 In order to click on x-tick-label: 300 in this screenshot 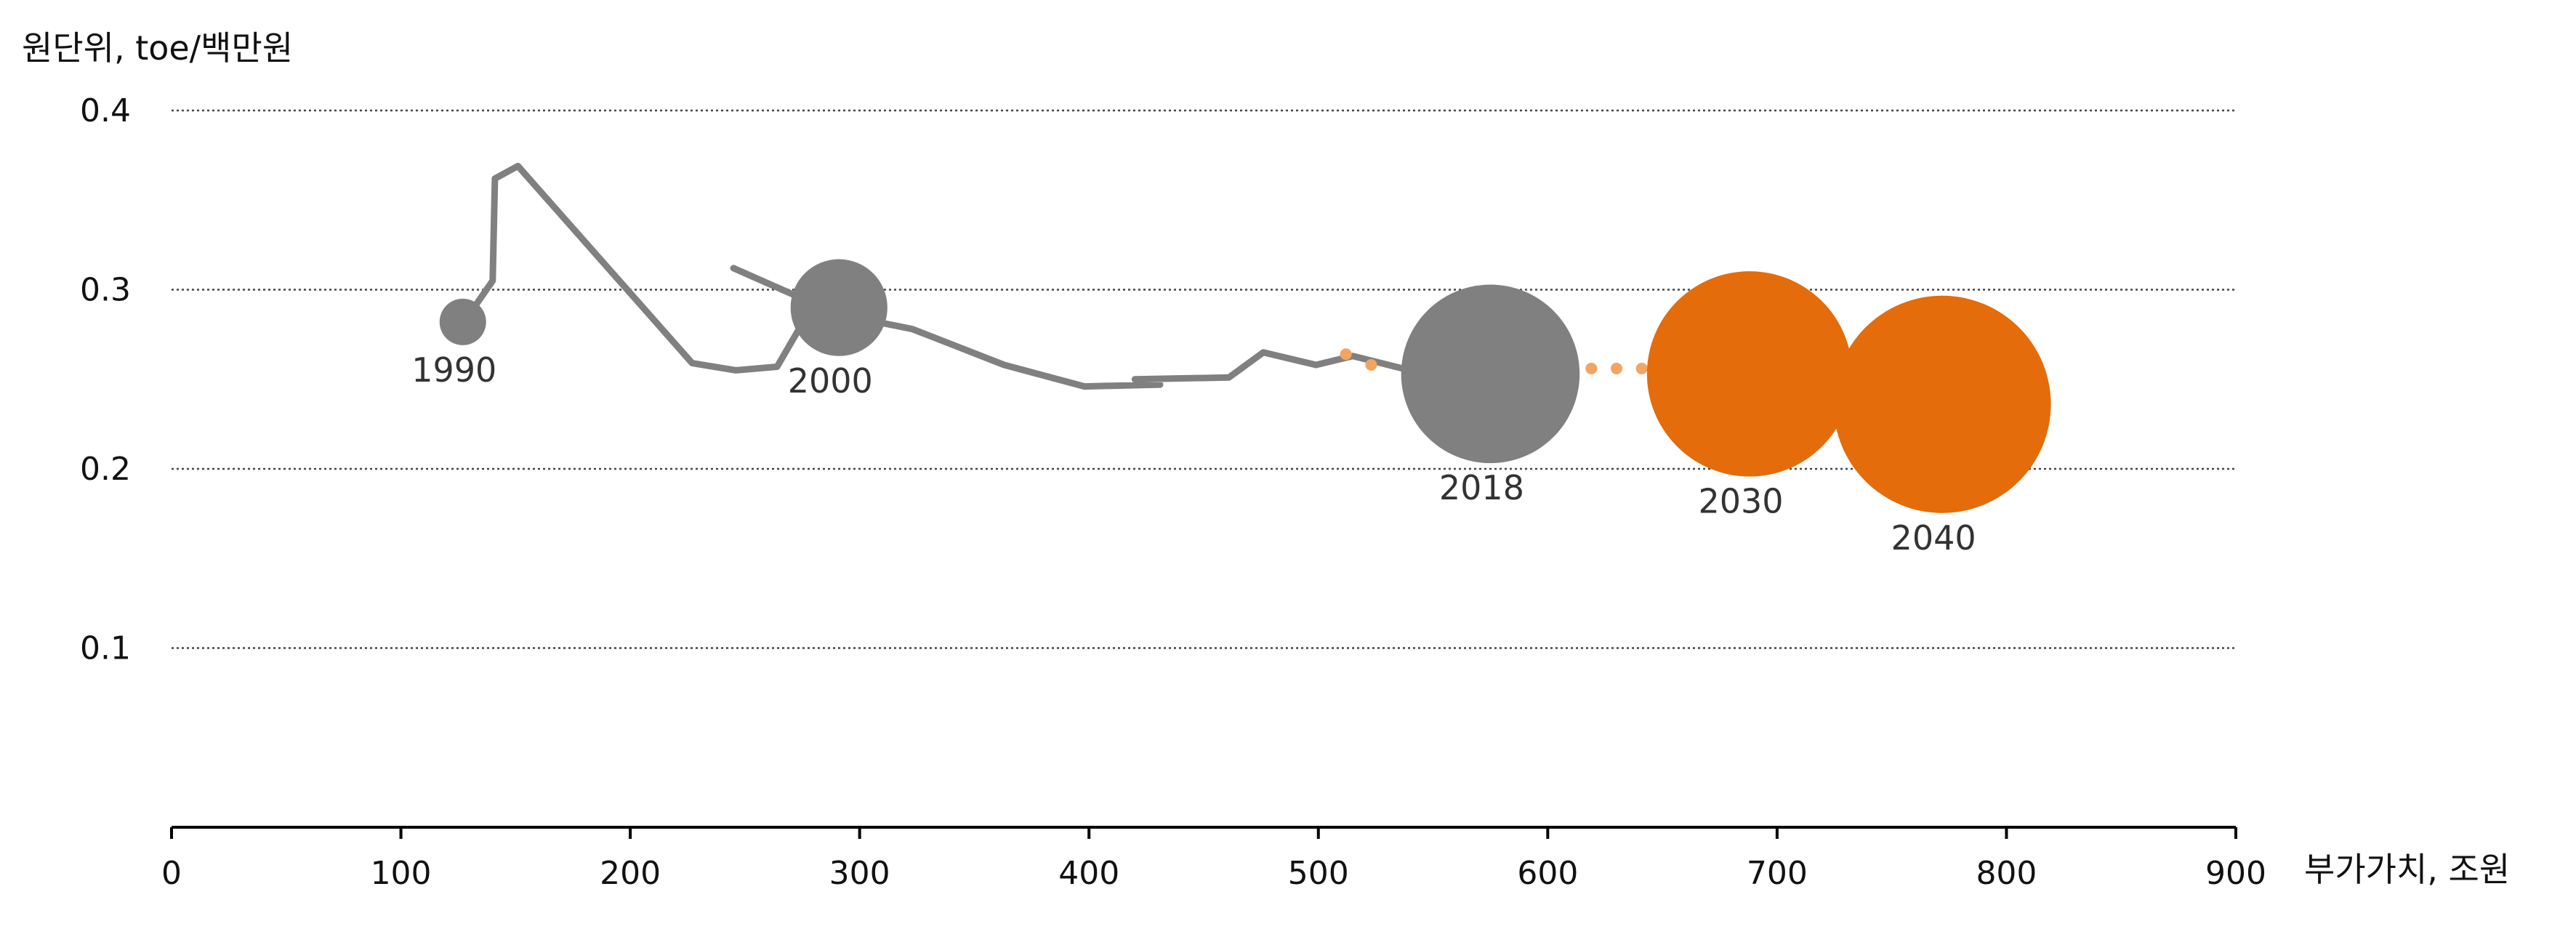, I will do `click(859, 873)`.